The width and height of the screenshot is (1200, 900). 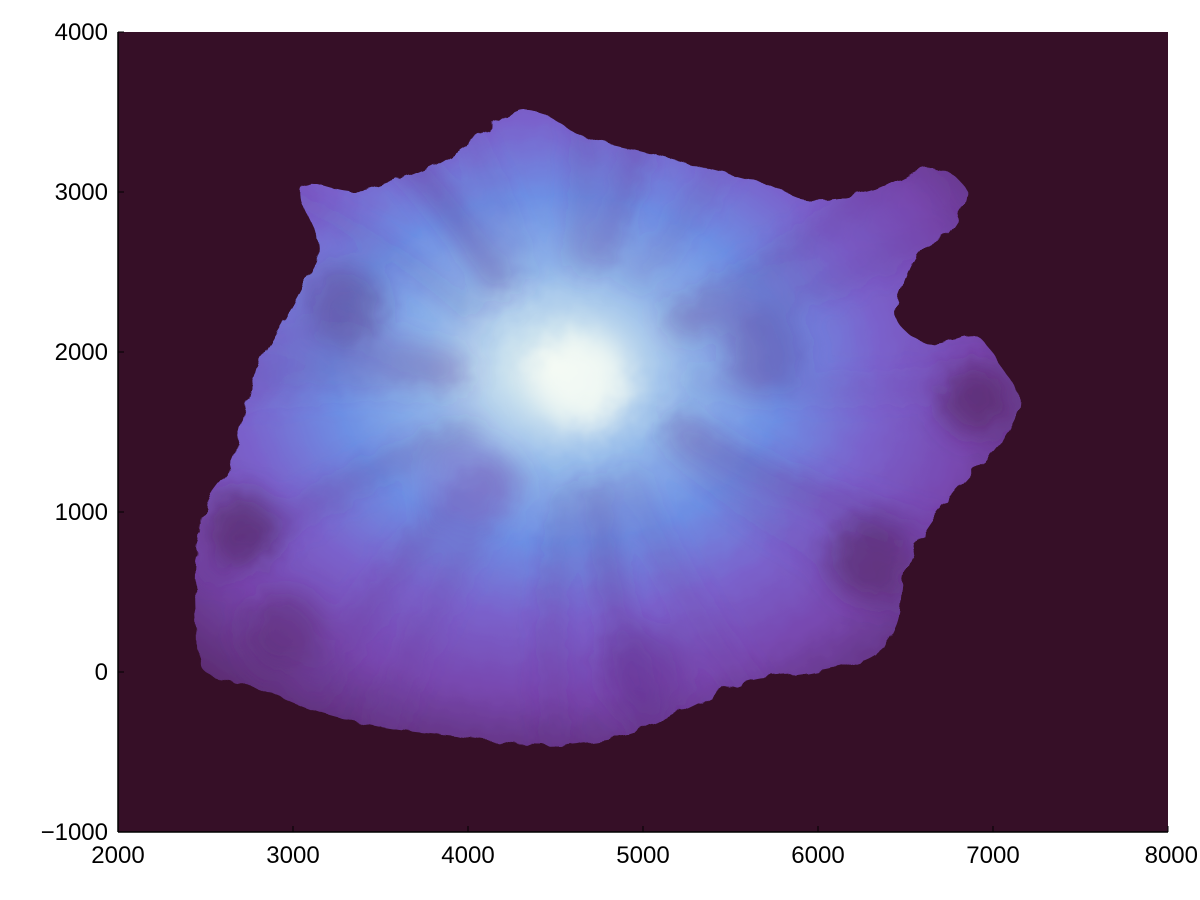 I want to click on y-tick-label: 0, so click(x=101, y=672).